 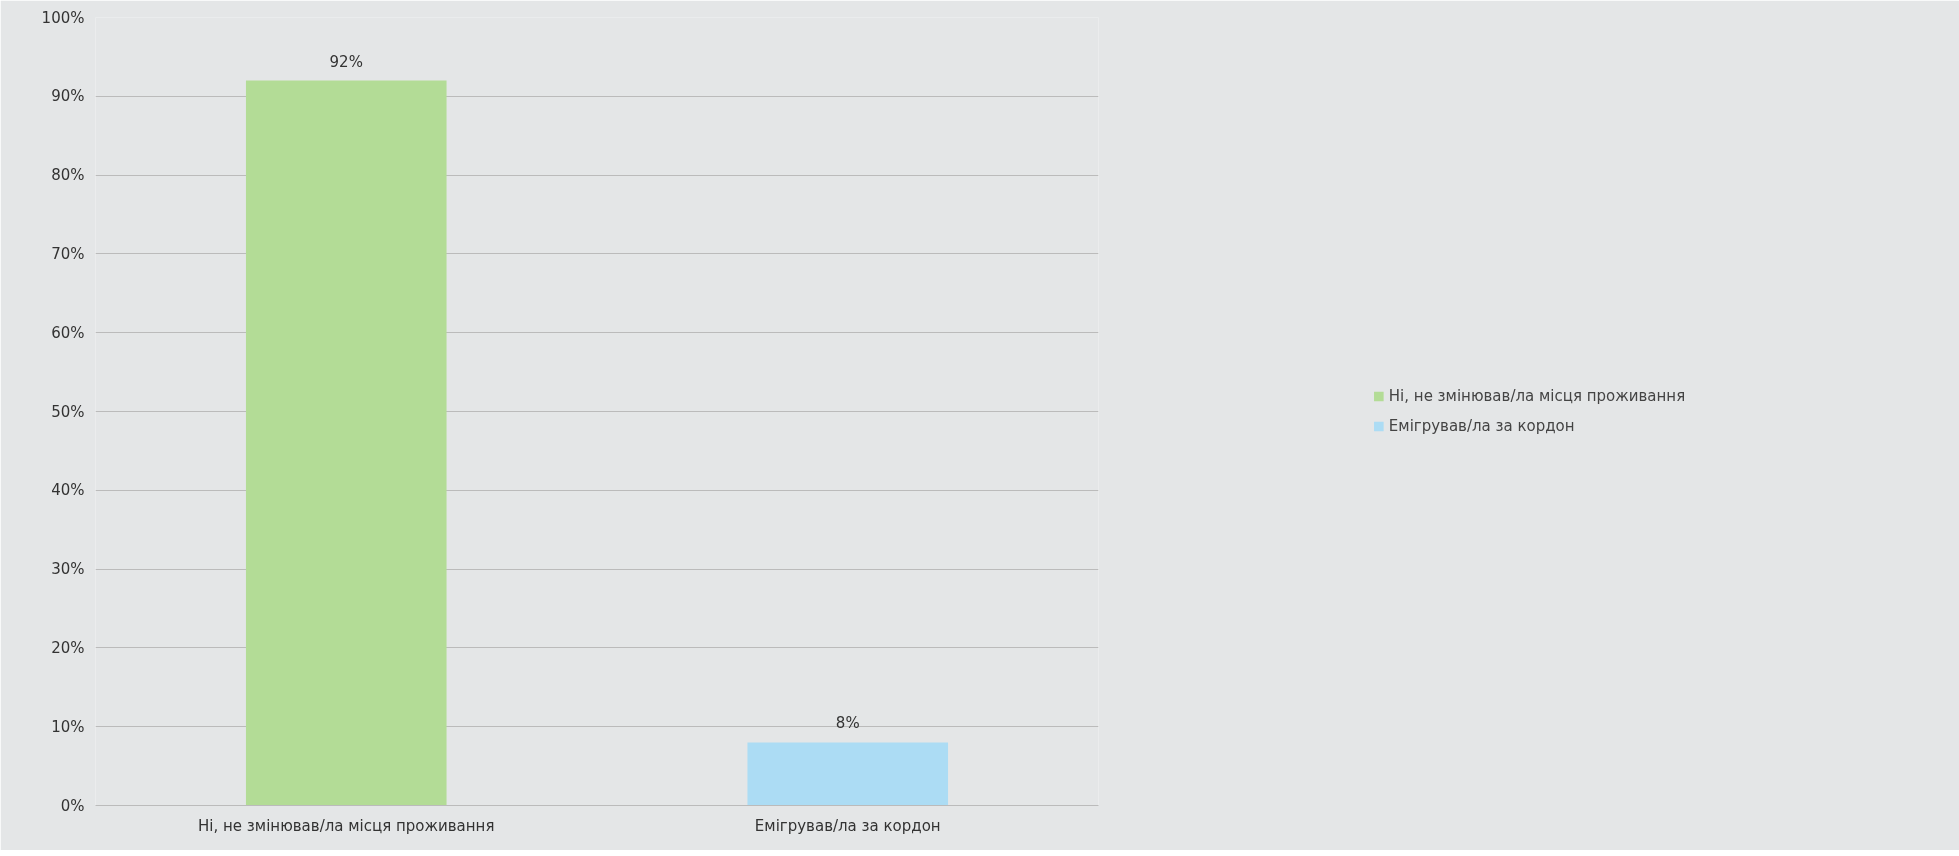 What do you see at coordinates (346, 61) in the screenshot?
I see `data-label: 92%` at bounding box center [346, 61].